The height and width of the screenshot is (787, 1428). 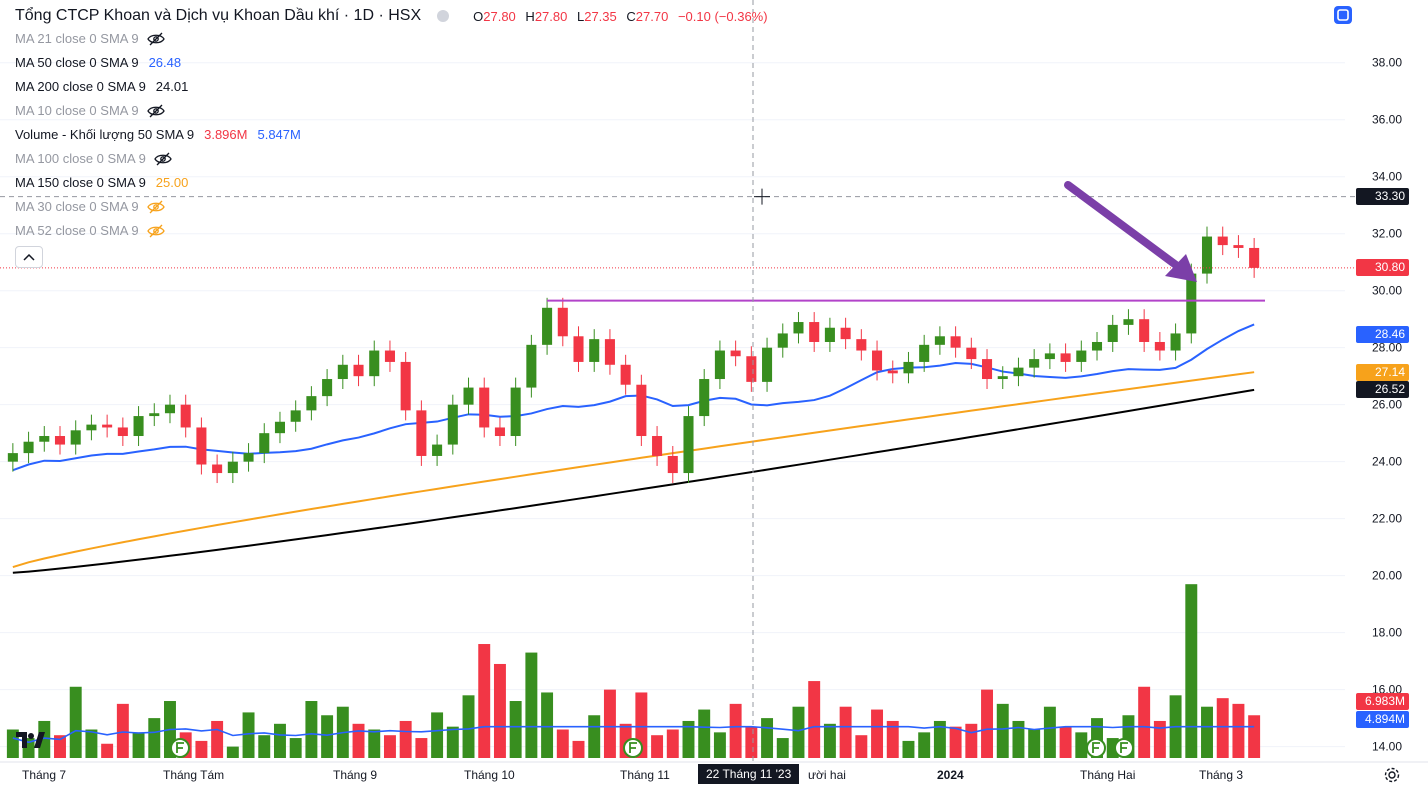 I want to click on tradingview-logo-icon, so click(x=30, y=740).